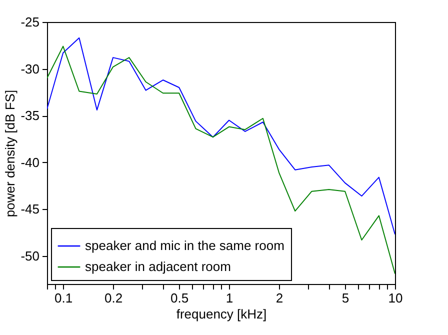 The width and height of the screenshot is (448, 335). I want to click on x-tick-label: 2, so click(280, 298).